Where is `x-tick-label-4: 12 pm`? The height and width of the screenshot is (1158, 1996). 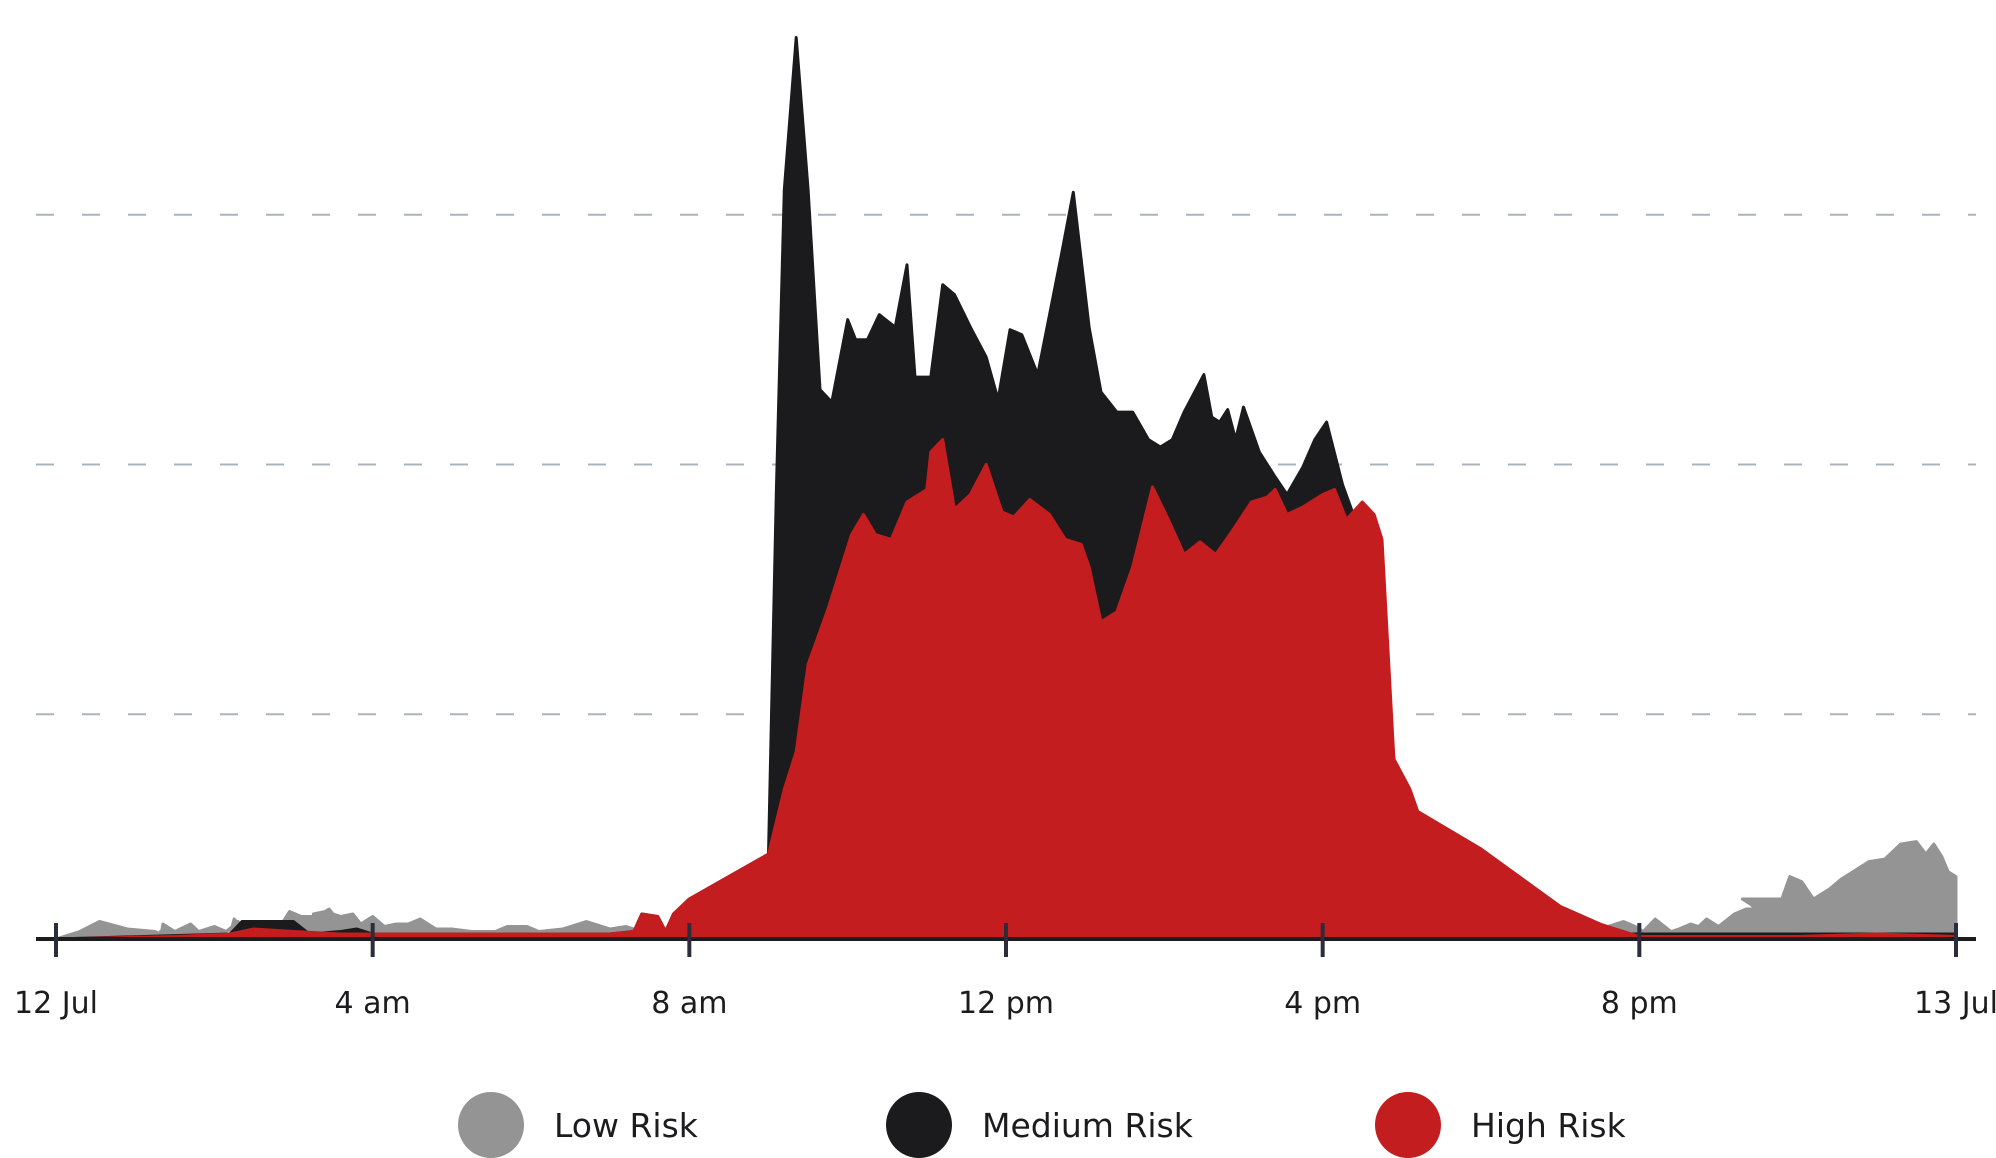
x-tick-label-4: 12 pm is located at coordinates (1006, 1003).